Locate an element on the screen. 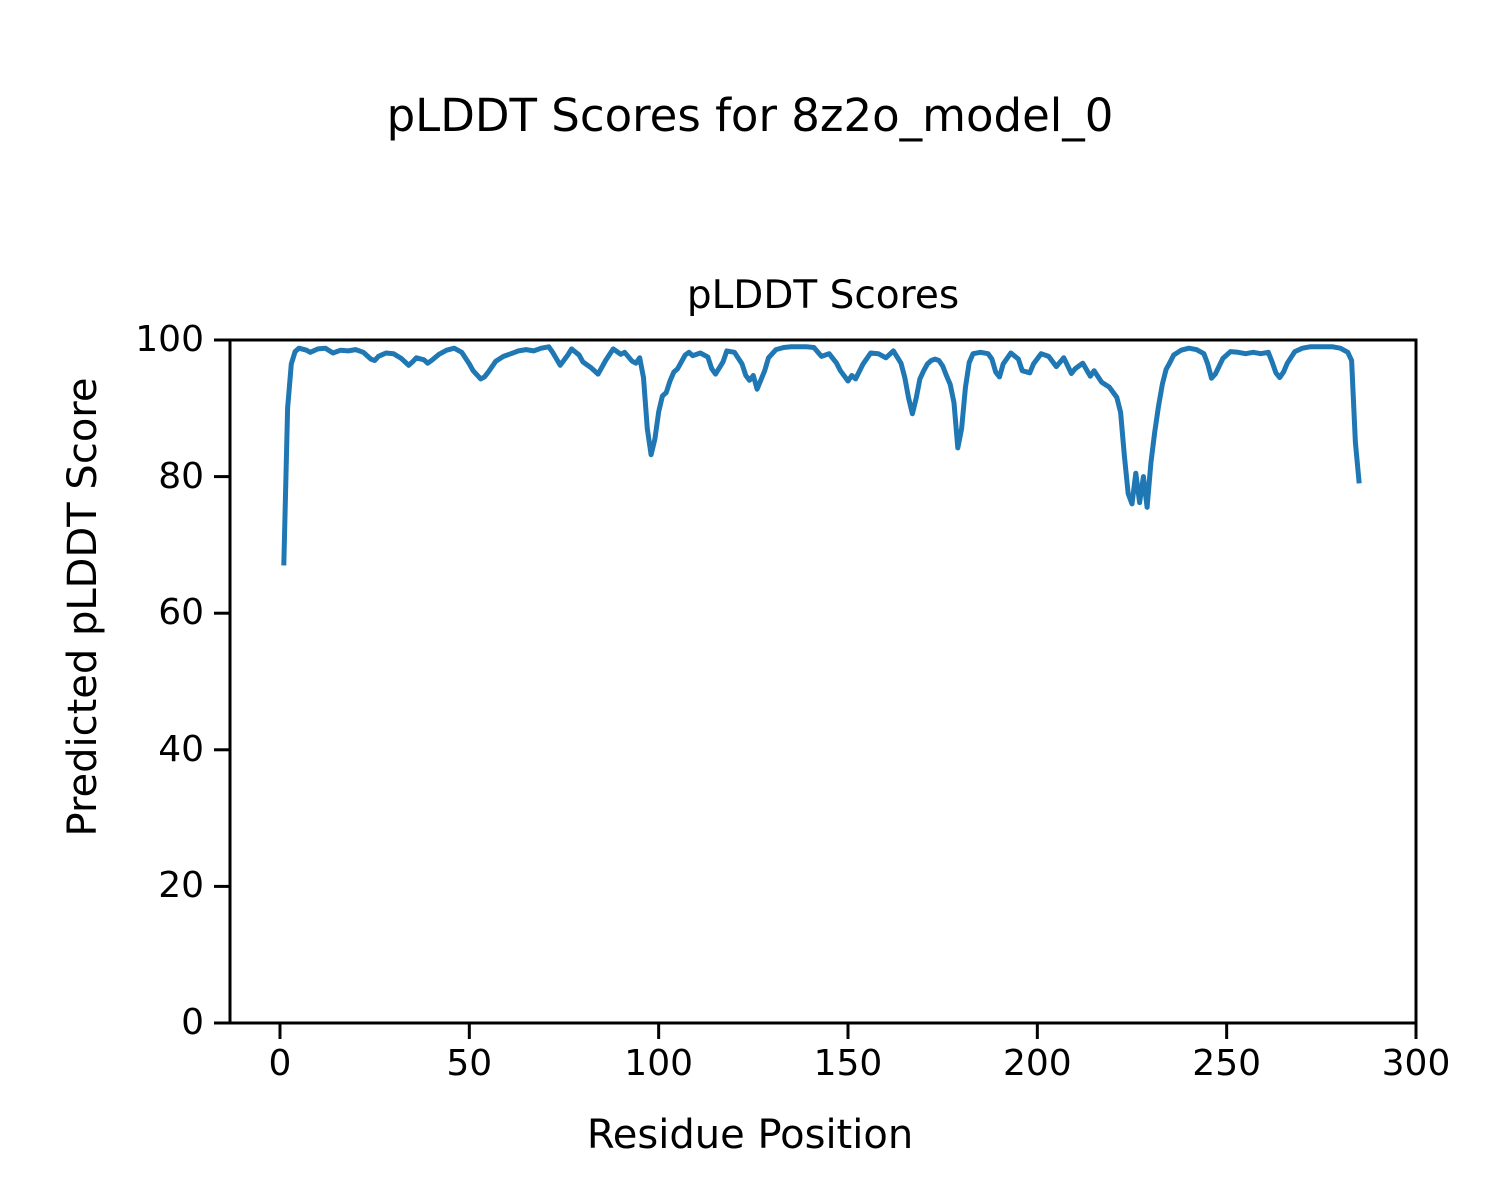  axes-title: pLDDT Scores is located at coordinates (823, 295).